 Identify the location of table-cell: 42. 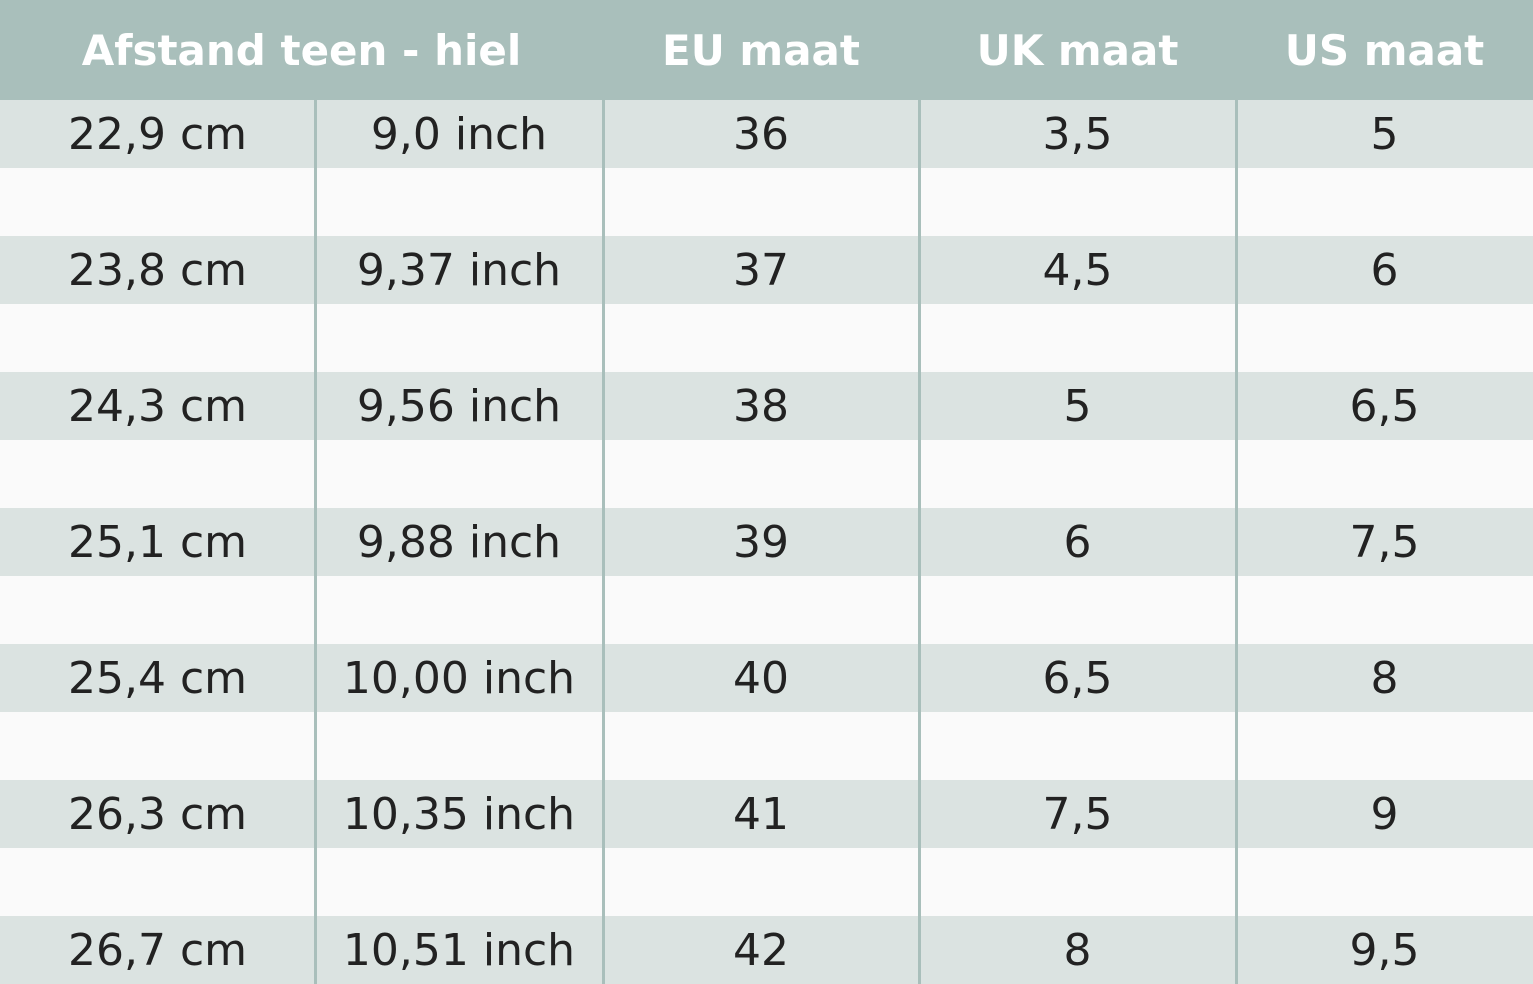
(761, 950).